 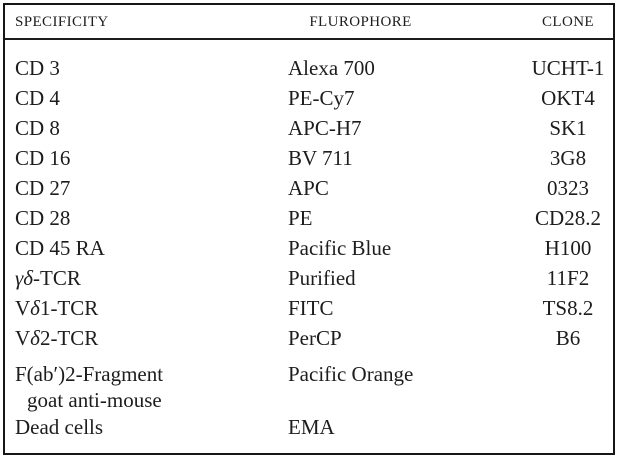 I want to click on table-row: CD 45 RA Pacific Blue H100, so click(x=309, y=248).